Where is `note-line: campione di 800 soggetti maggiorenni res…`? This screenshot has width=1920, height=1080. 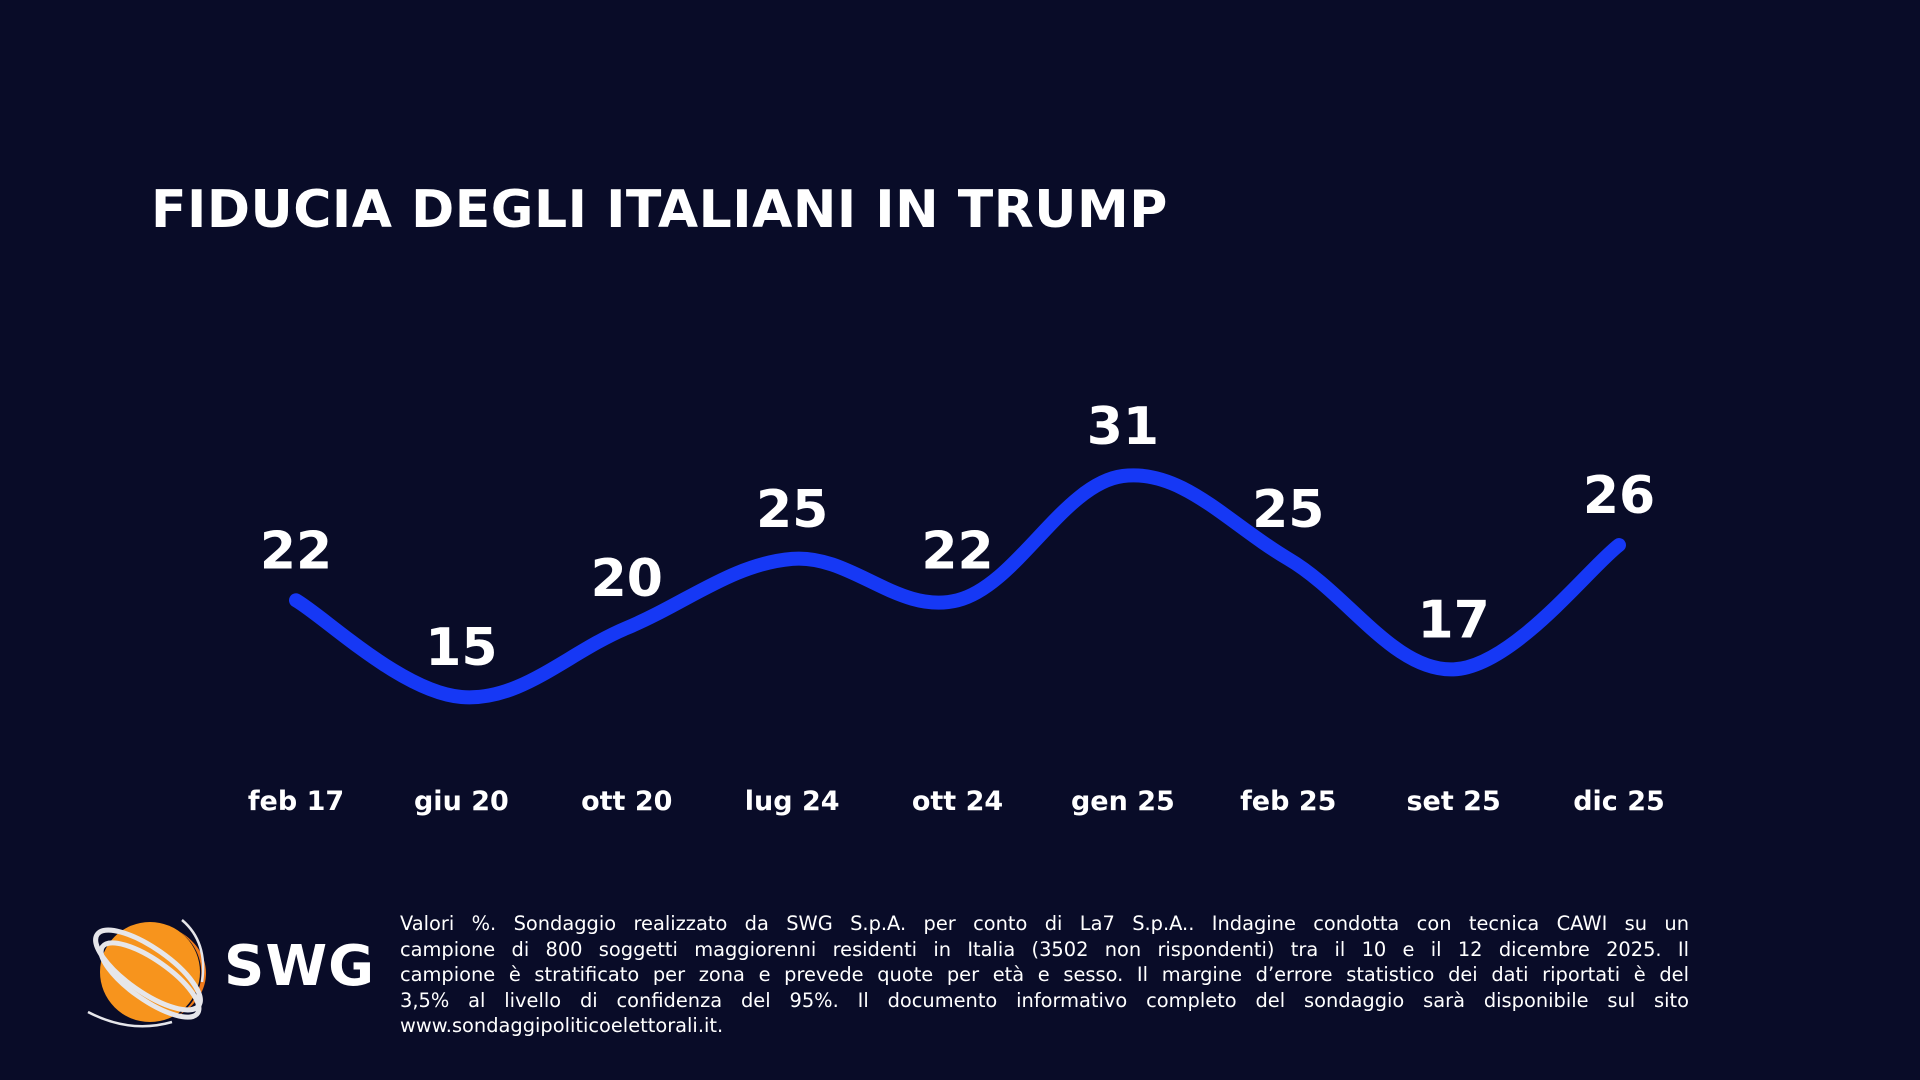
note-line: campione di 800 soggetti maggiorenni res… is located at coordinates (1044, 949).